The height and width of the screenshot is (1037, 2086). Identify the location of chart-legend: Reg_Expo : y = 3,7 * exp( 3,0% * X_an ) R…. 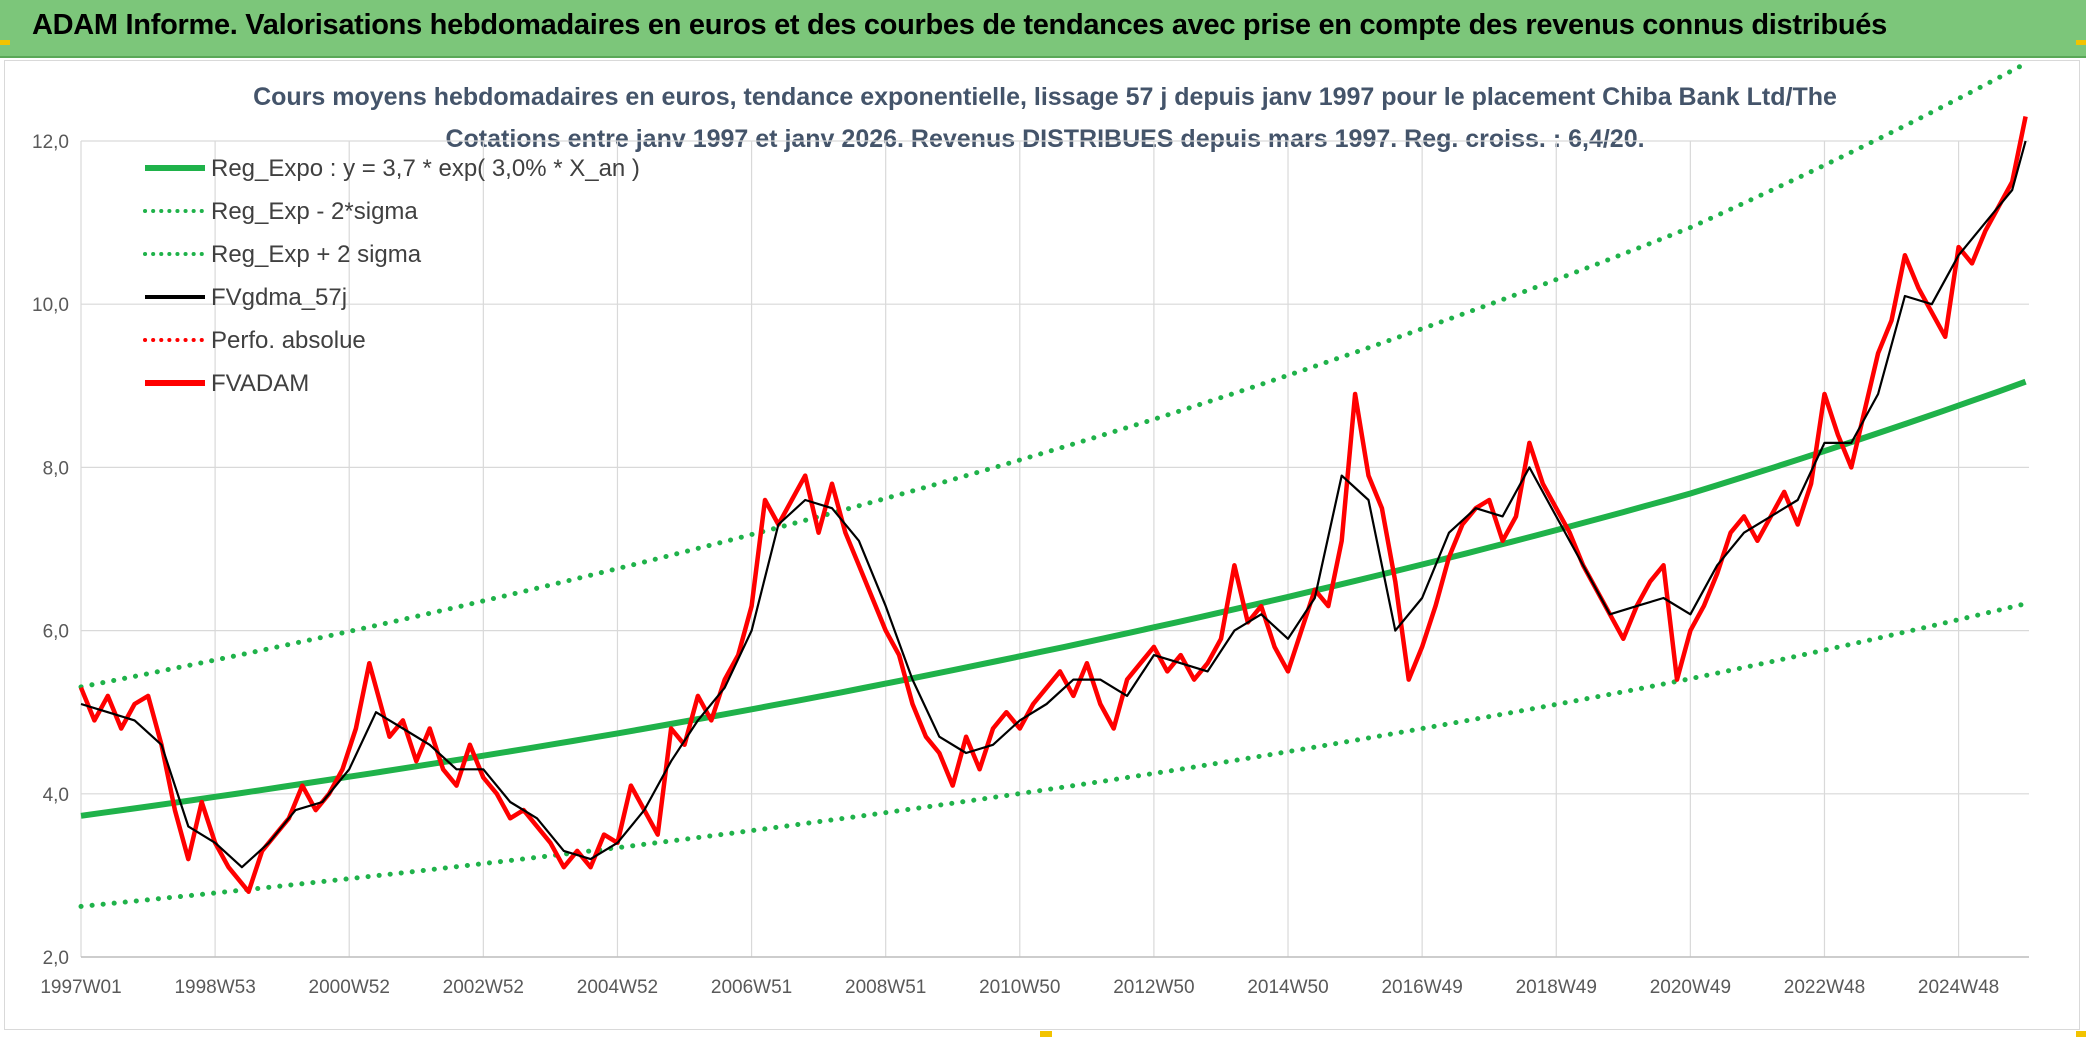
(391, 276).